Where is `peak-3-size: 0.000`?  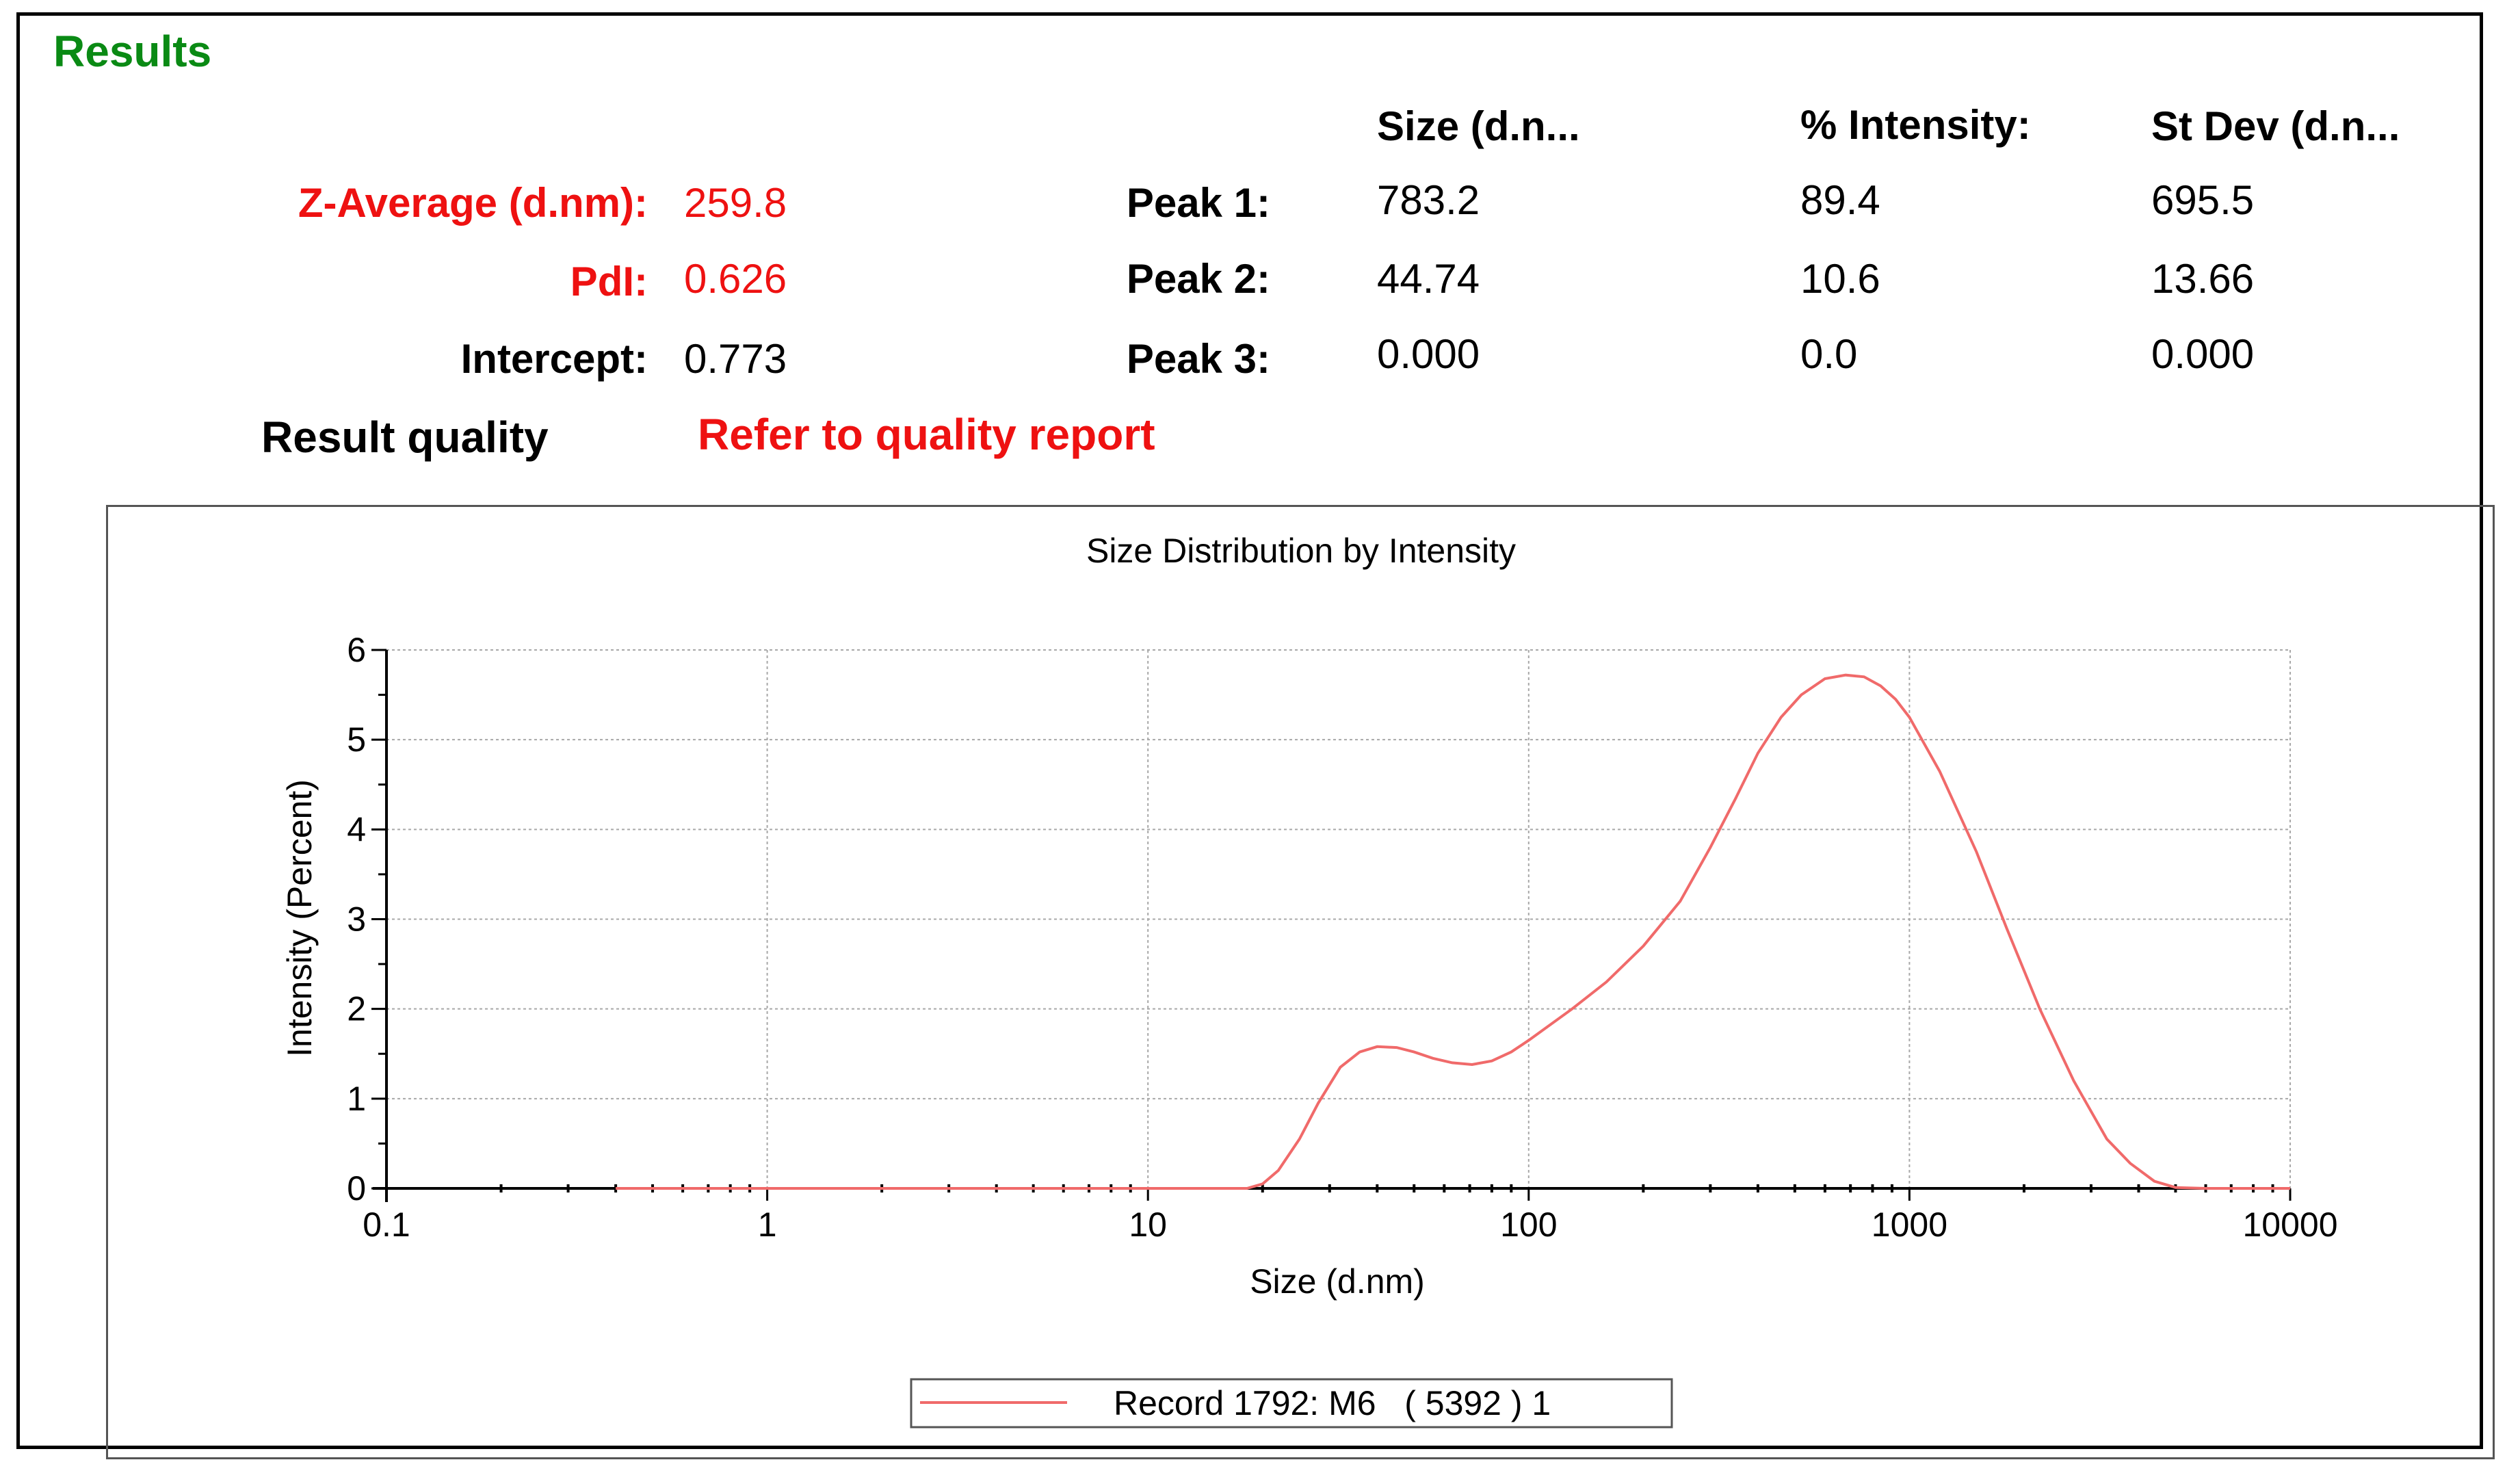
peak-3-size: 0.000 is located at coordinates (1428, 354).